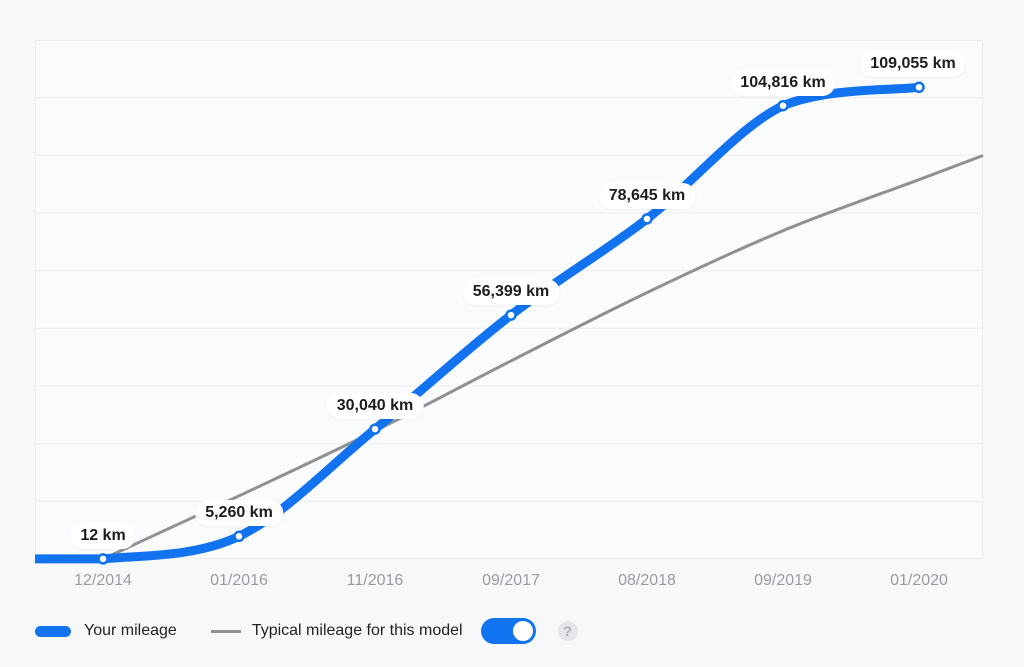 This screenshot has height=667, width=1024. What do you see at coordinates (647, 580) in the screenshot?
I see `x-tick-label: 08/2018` at bounding box center [647, 580].